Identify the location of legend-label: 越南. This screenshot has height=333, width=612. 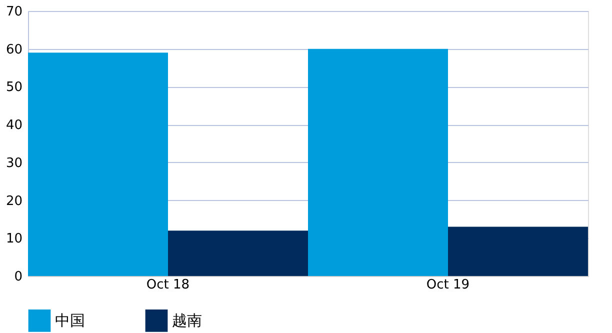
(187, 321).